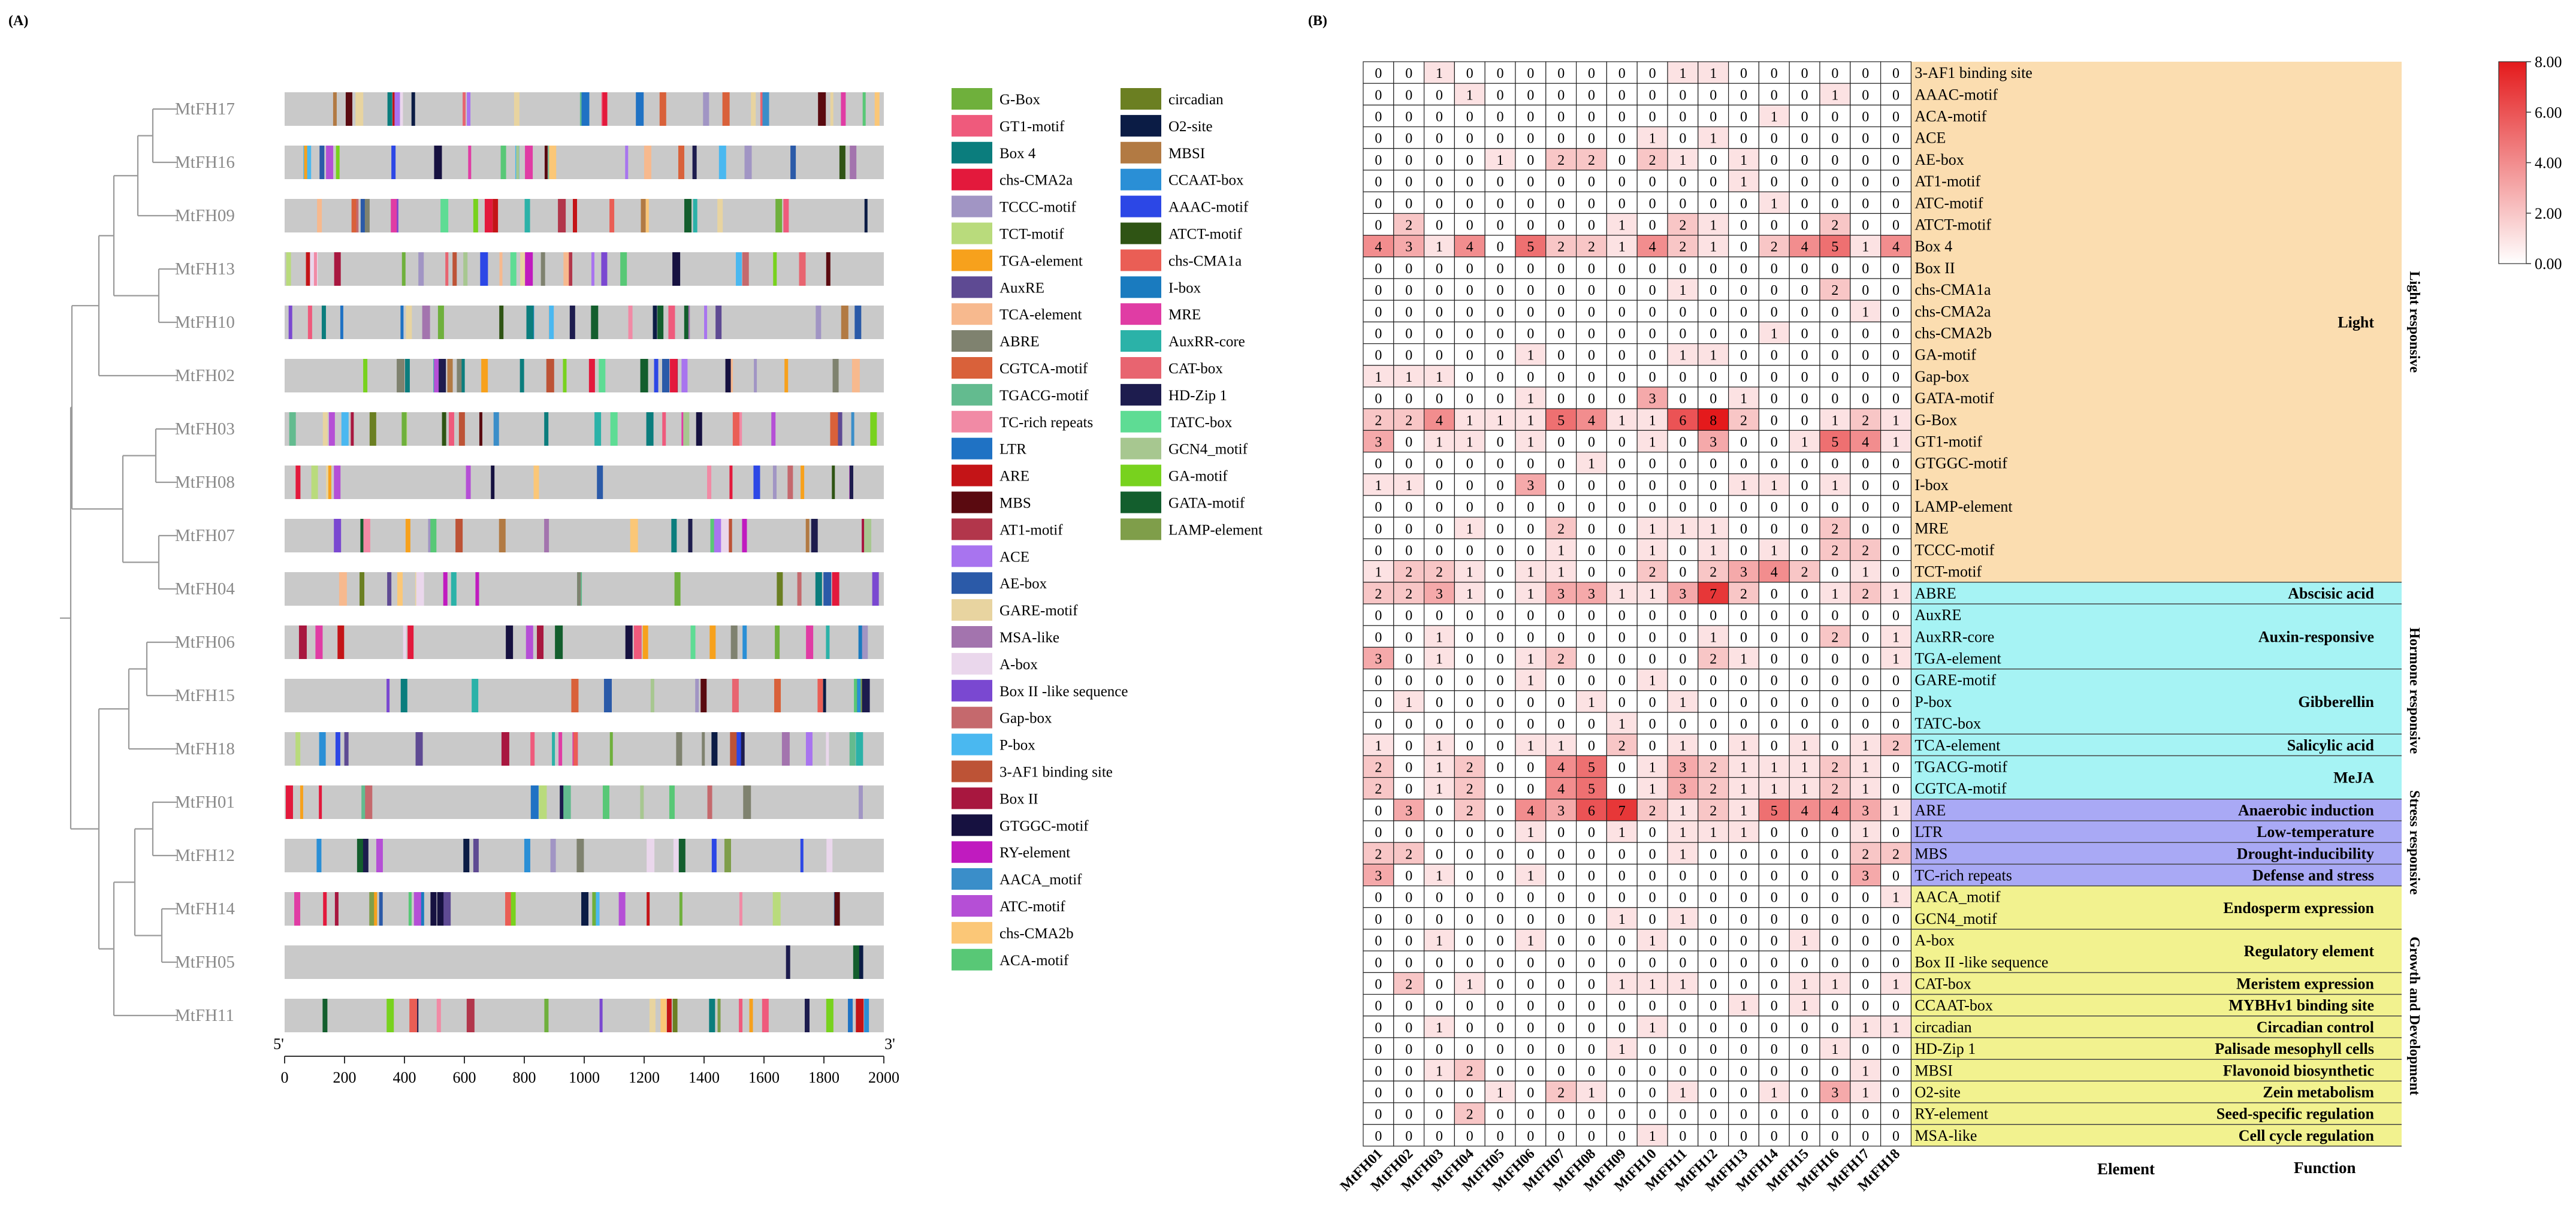 This screenshot has width=2576, height=1227. I want to click on gene-label: MtFH03, so click(205, 429).